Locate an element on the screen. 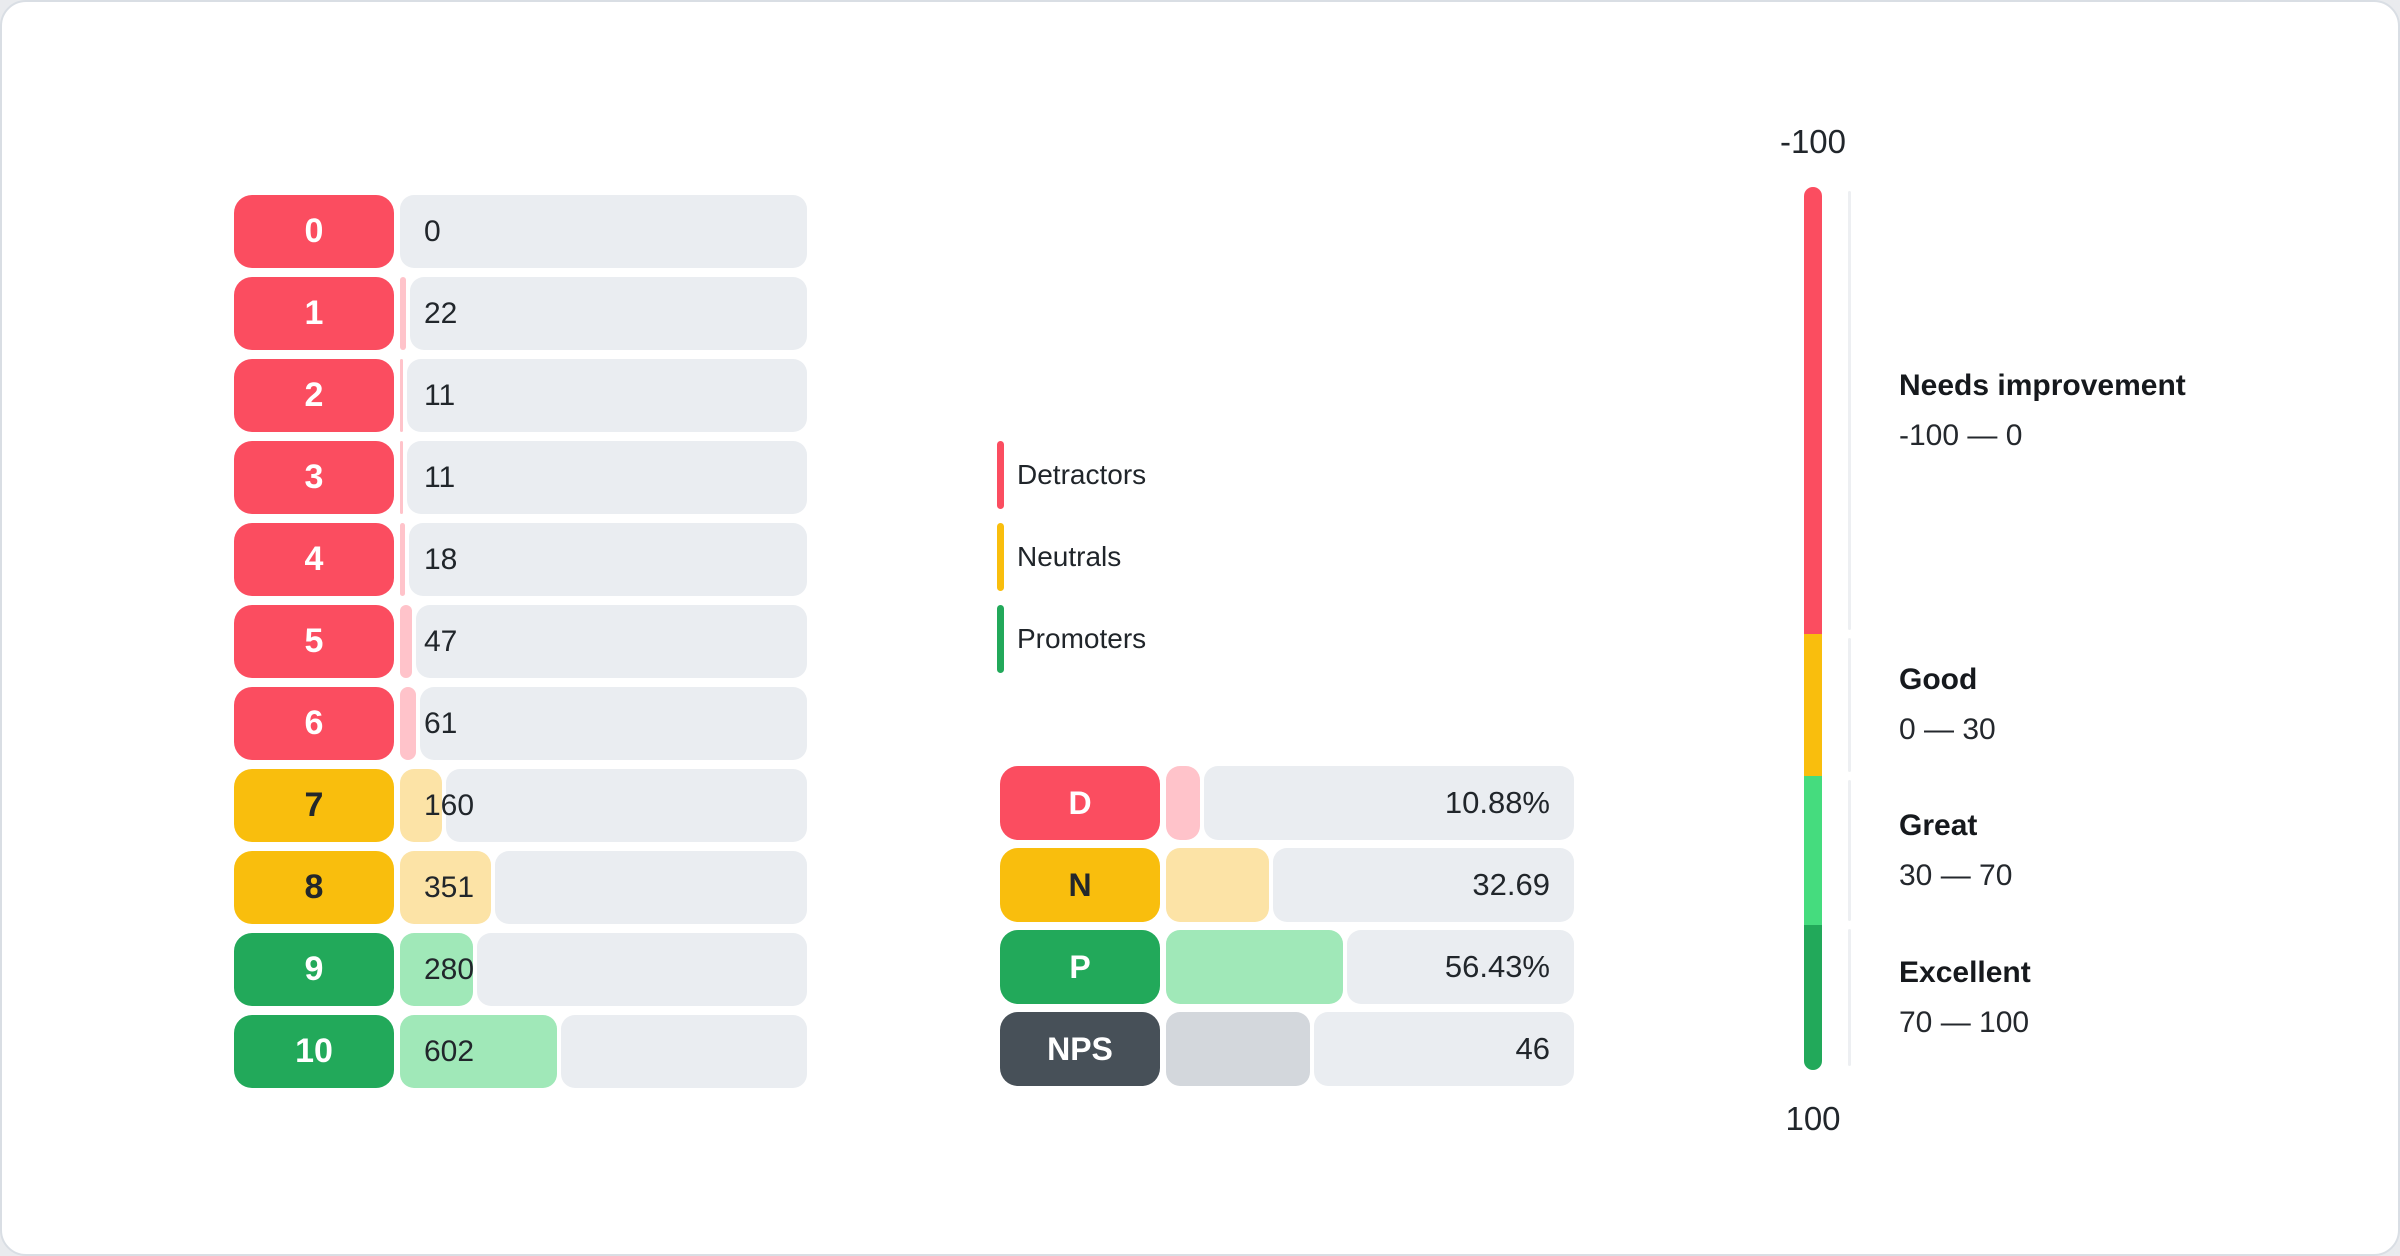 This screenshot has height=1256, width=2400. score-row: 5 47 is located at coordinates (520, 641).